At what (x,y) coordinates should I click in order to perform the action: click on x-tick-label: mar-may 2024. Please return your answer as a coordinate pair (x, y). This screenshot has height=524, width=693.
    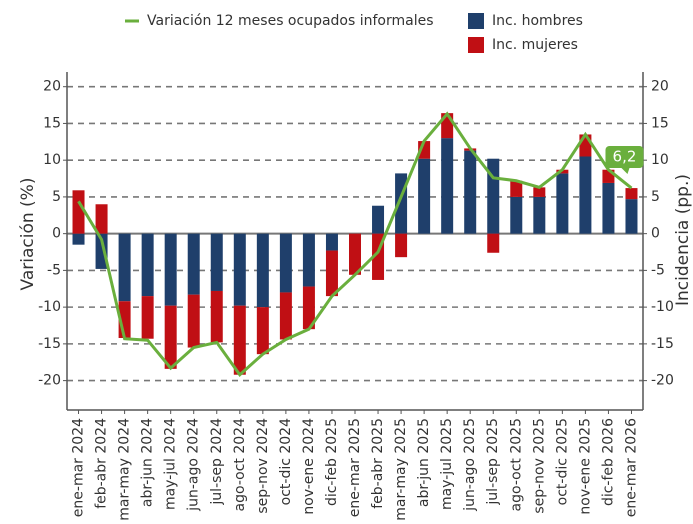
    Looking at the image, I should click on (125, 469).